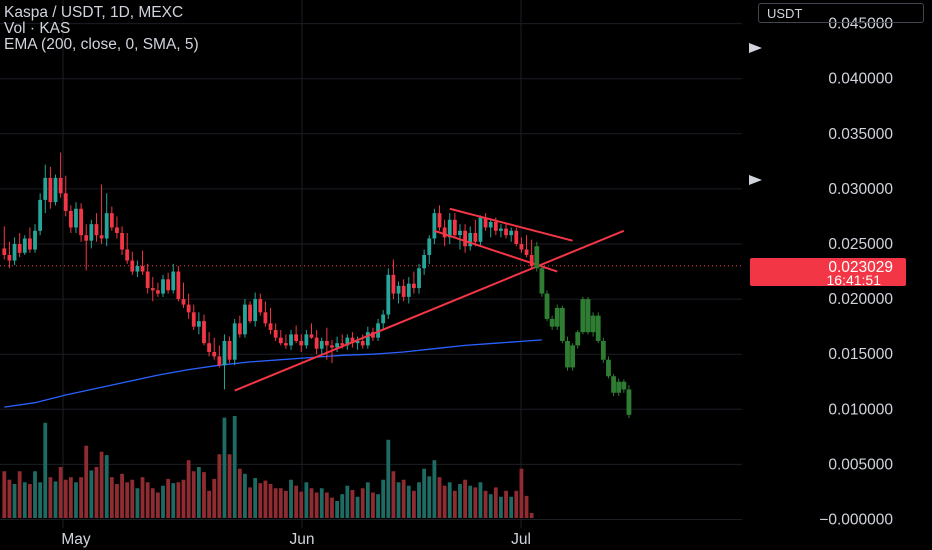 The width and height of the screenshot is (932, 550). Describe the element at coordinates (94, 12) in the screenshot. I see `symbol-legend: Kaspa / USDT, 1D, MEXC` at that location.